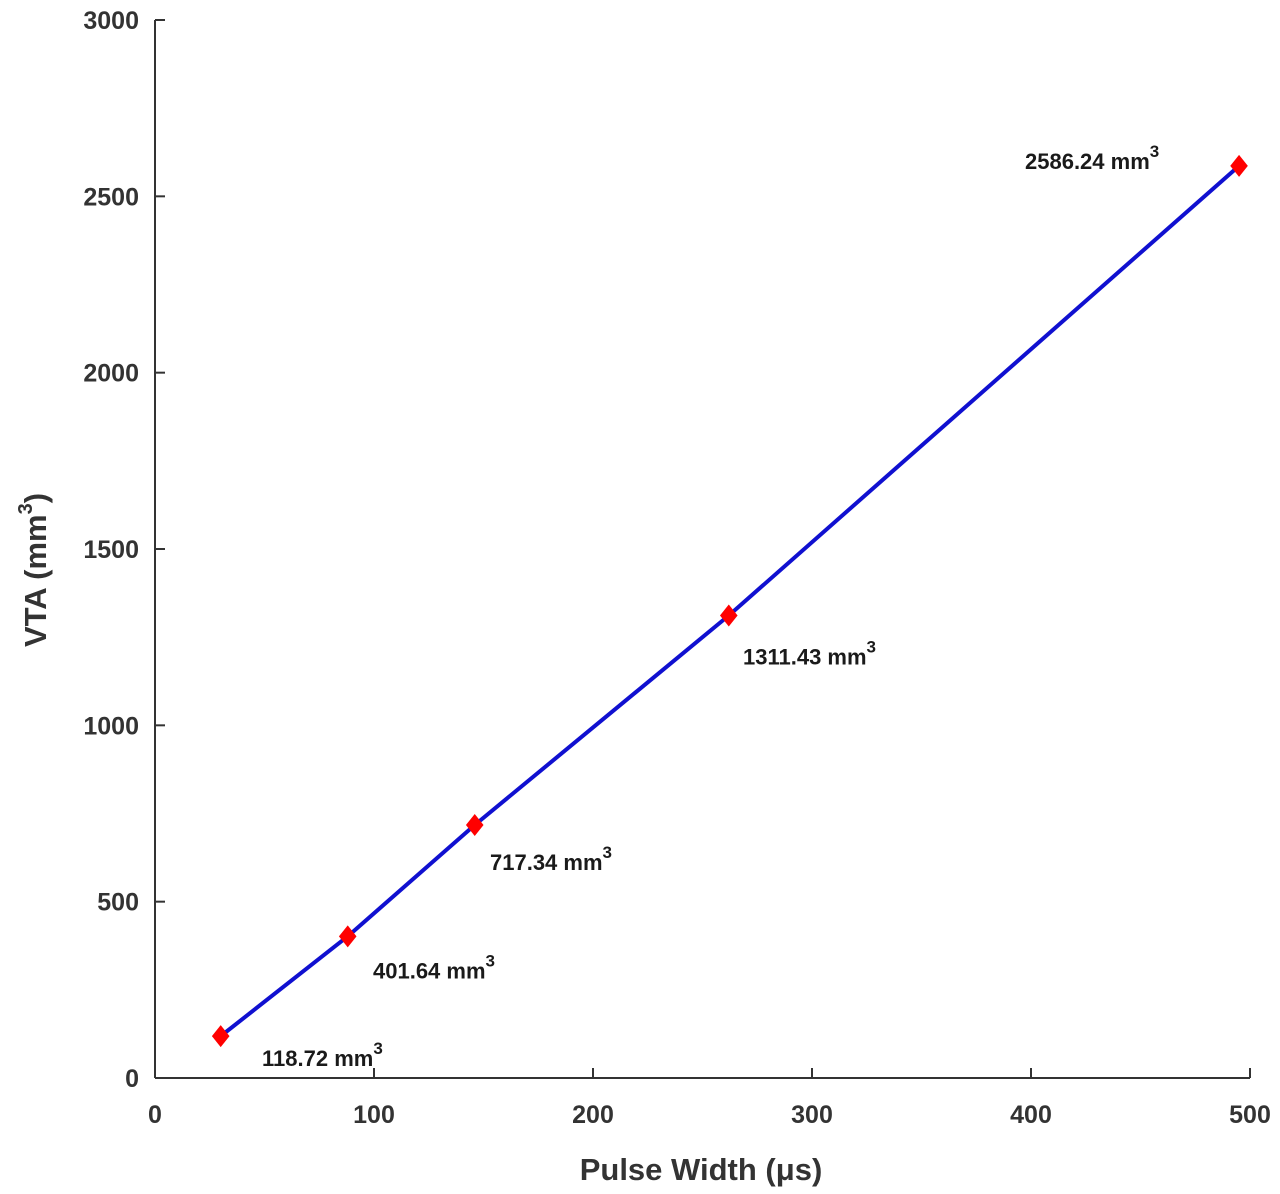 Image resolution: width=1280 pixels, height=1194 pixels. Describe the element at coordinates (546, 862) in the screenshot. I see `data-point-label-value: 717.34 mm` at that location.